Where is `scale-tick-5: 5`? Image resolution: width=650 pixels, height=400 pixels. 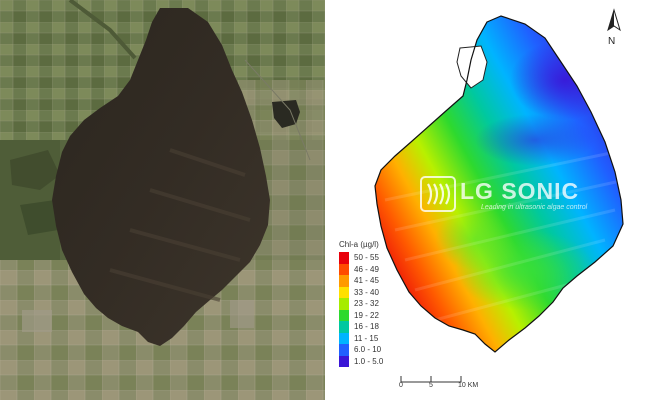
scale-tick-5: 5 is located at coordinates (431, 385).